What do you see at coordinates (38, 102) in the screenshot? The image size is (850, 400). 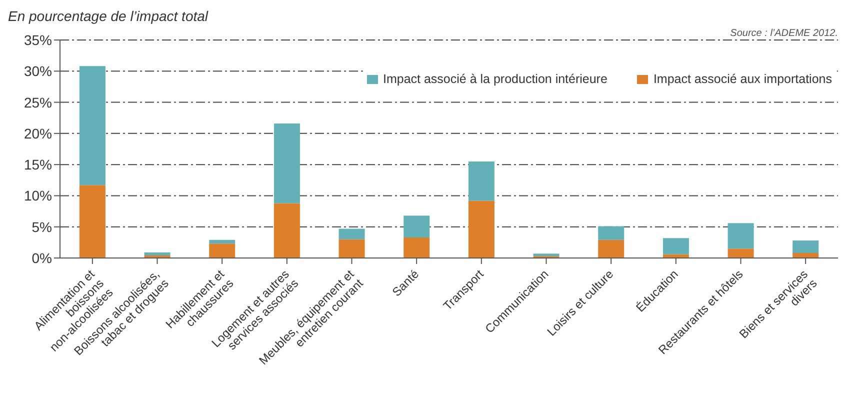 I see `y-tick-label: 25%` at bounding box center [38, 102].